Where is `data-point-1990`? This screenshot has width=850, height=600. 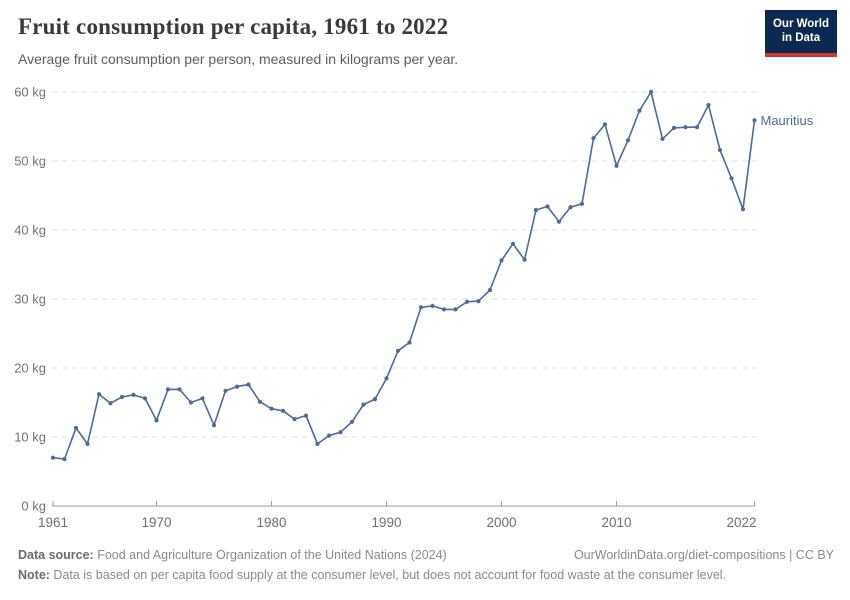
data-point-1990 is located at coordinates (386, 378).